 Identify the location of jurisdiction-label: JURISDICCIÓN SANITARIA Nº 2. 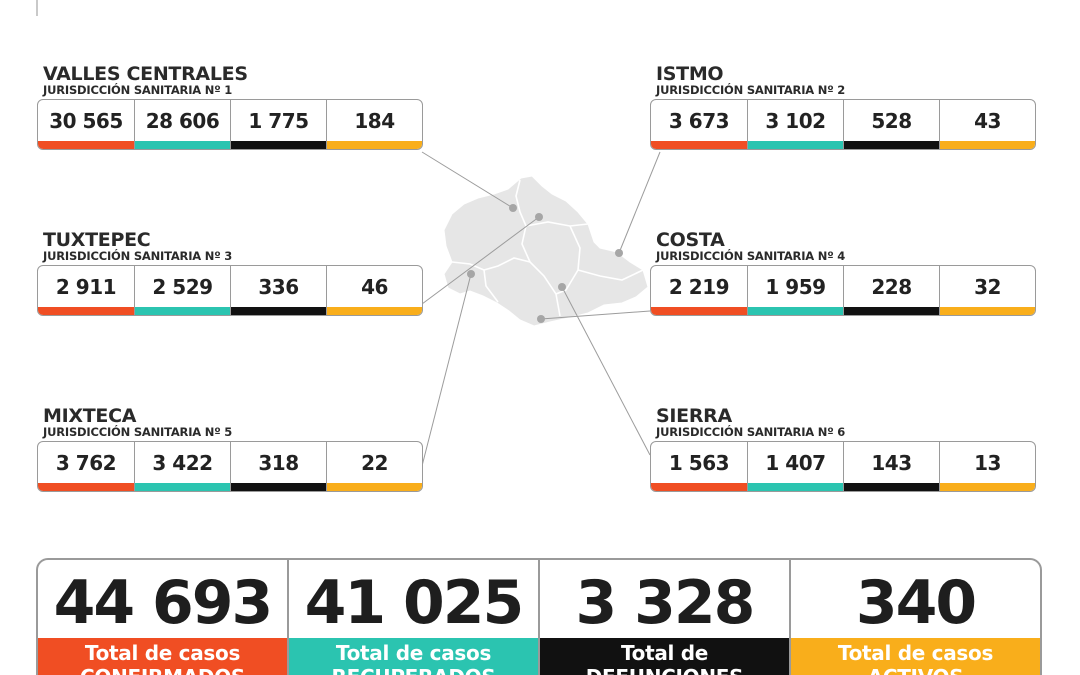
(751, 90).